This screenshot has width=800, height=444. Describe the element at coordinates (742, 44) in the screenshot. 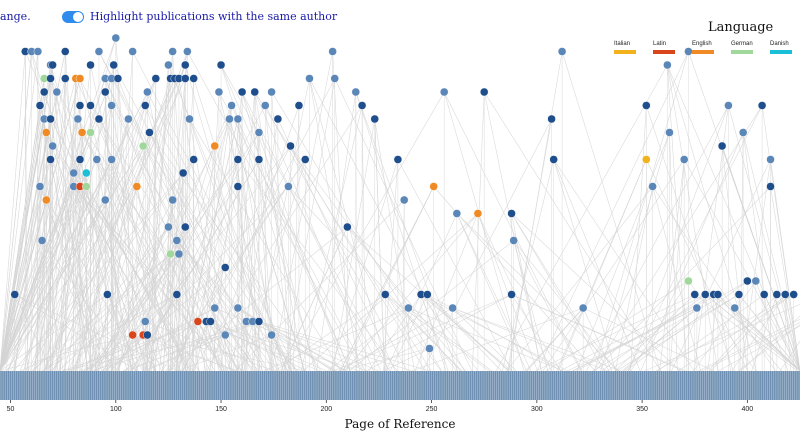

I see `legend-label-german: German` at that location.